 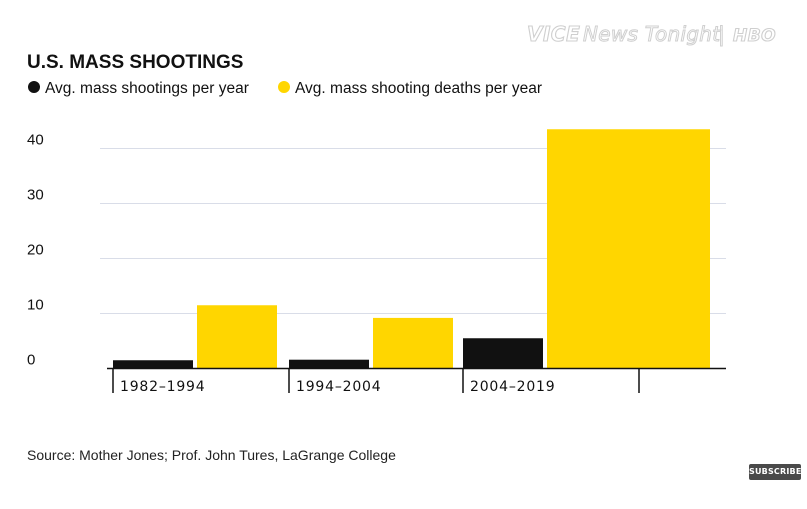 What do you see at coordinates (775, 472) in the screenshot?
I see `subscribe-button: SUBSCRIBE` at bounding box center [775, 472].